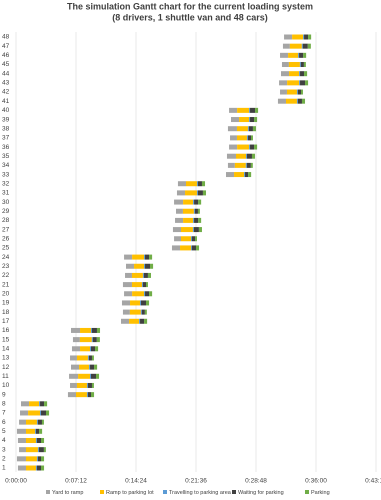 Image resolution: width=381 pixels, height=500 pixels. I want to click on y-tick-label: 7, so click(4, 413).